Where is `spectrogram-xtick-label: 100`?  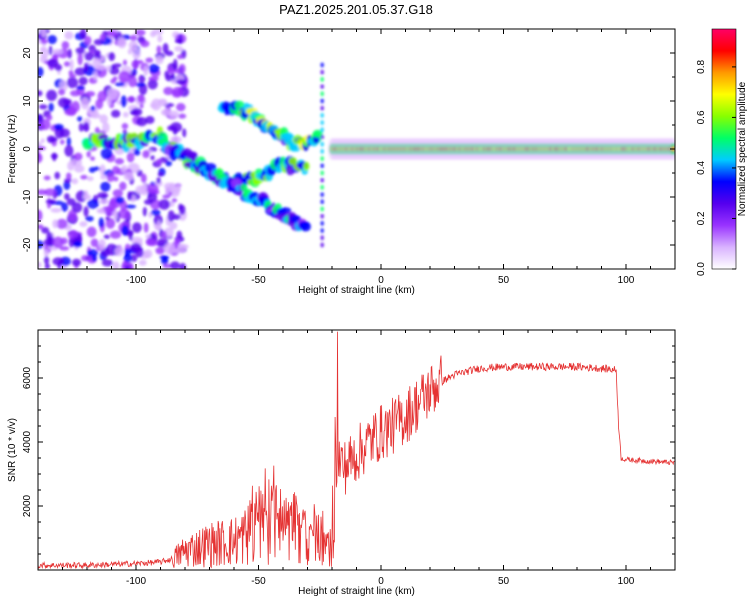 spectrogram-xtick-label: 100 is located at coordinates (626, 280).